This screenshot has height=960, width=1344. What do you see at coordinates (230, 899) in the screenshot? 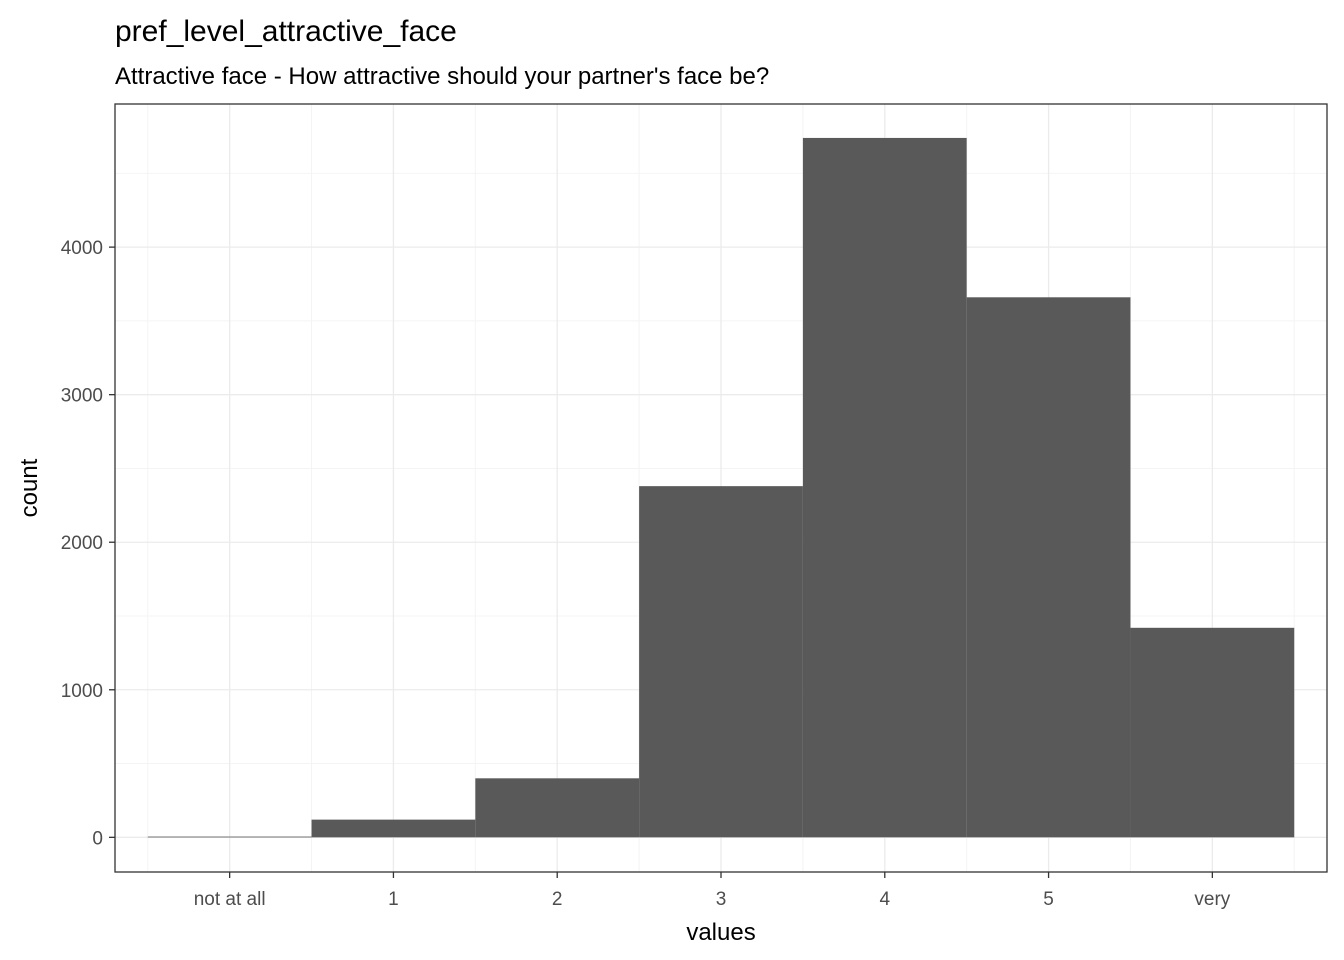
I see `x-tick-label: not at all` at bounding box center [230, 899].